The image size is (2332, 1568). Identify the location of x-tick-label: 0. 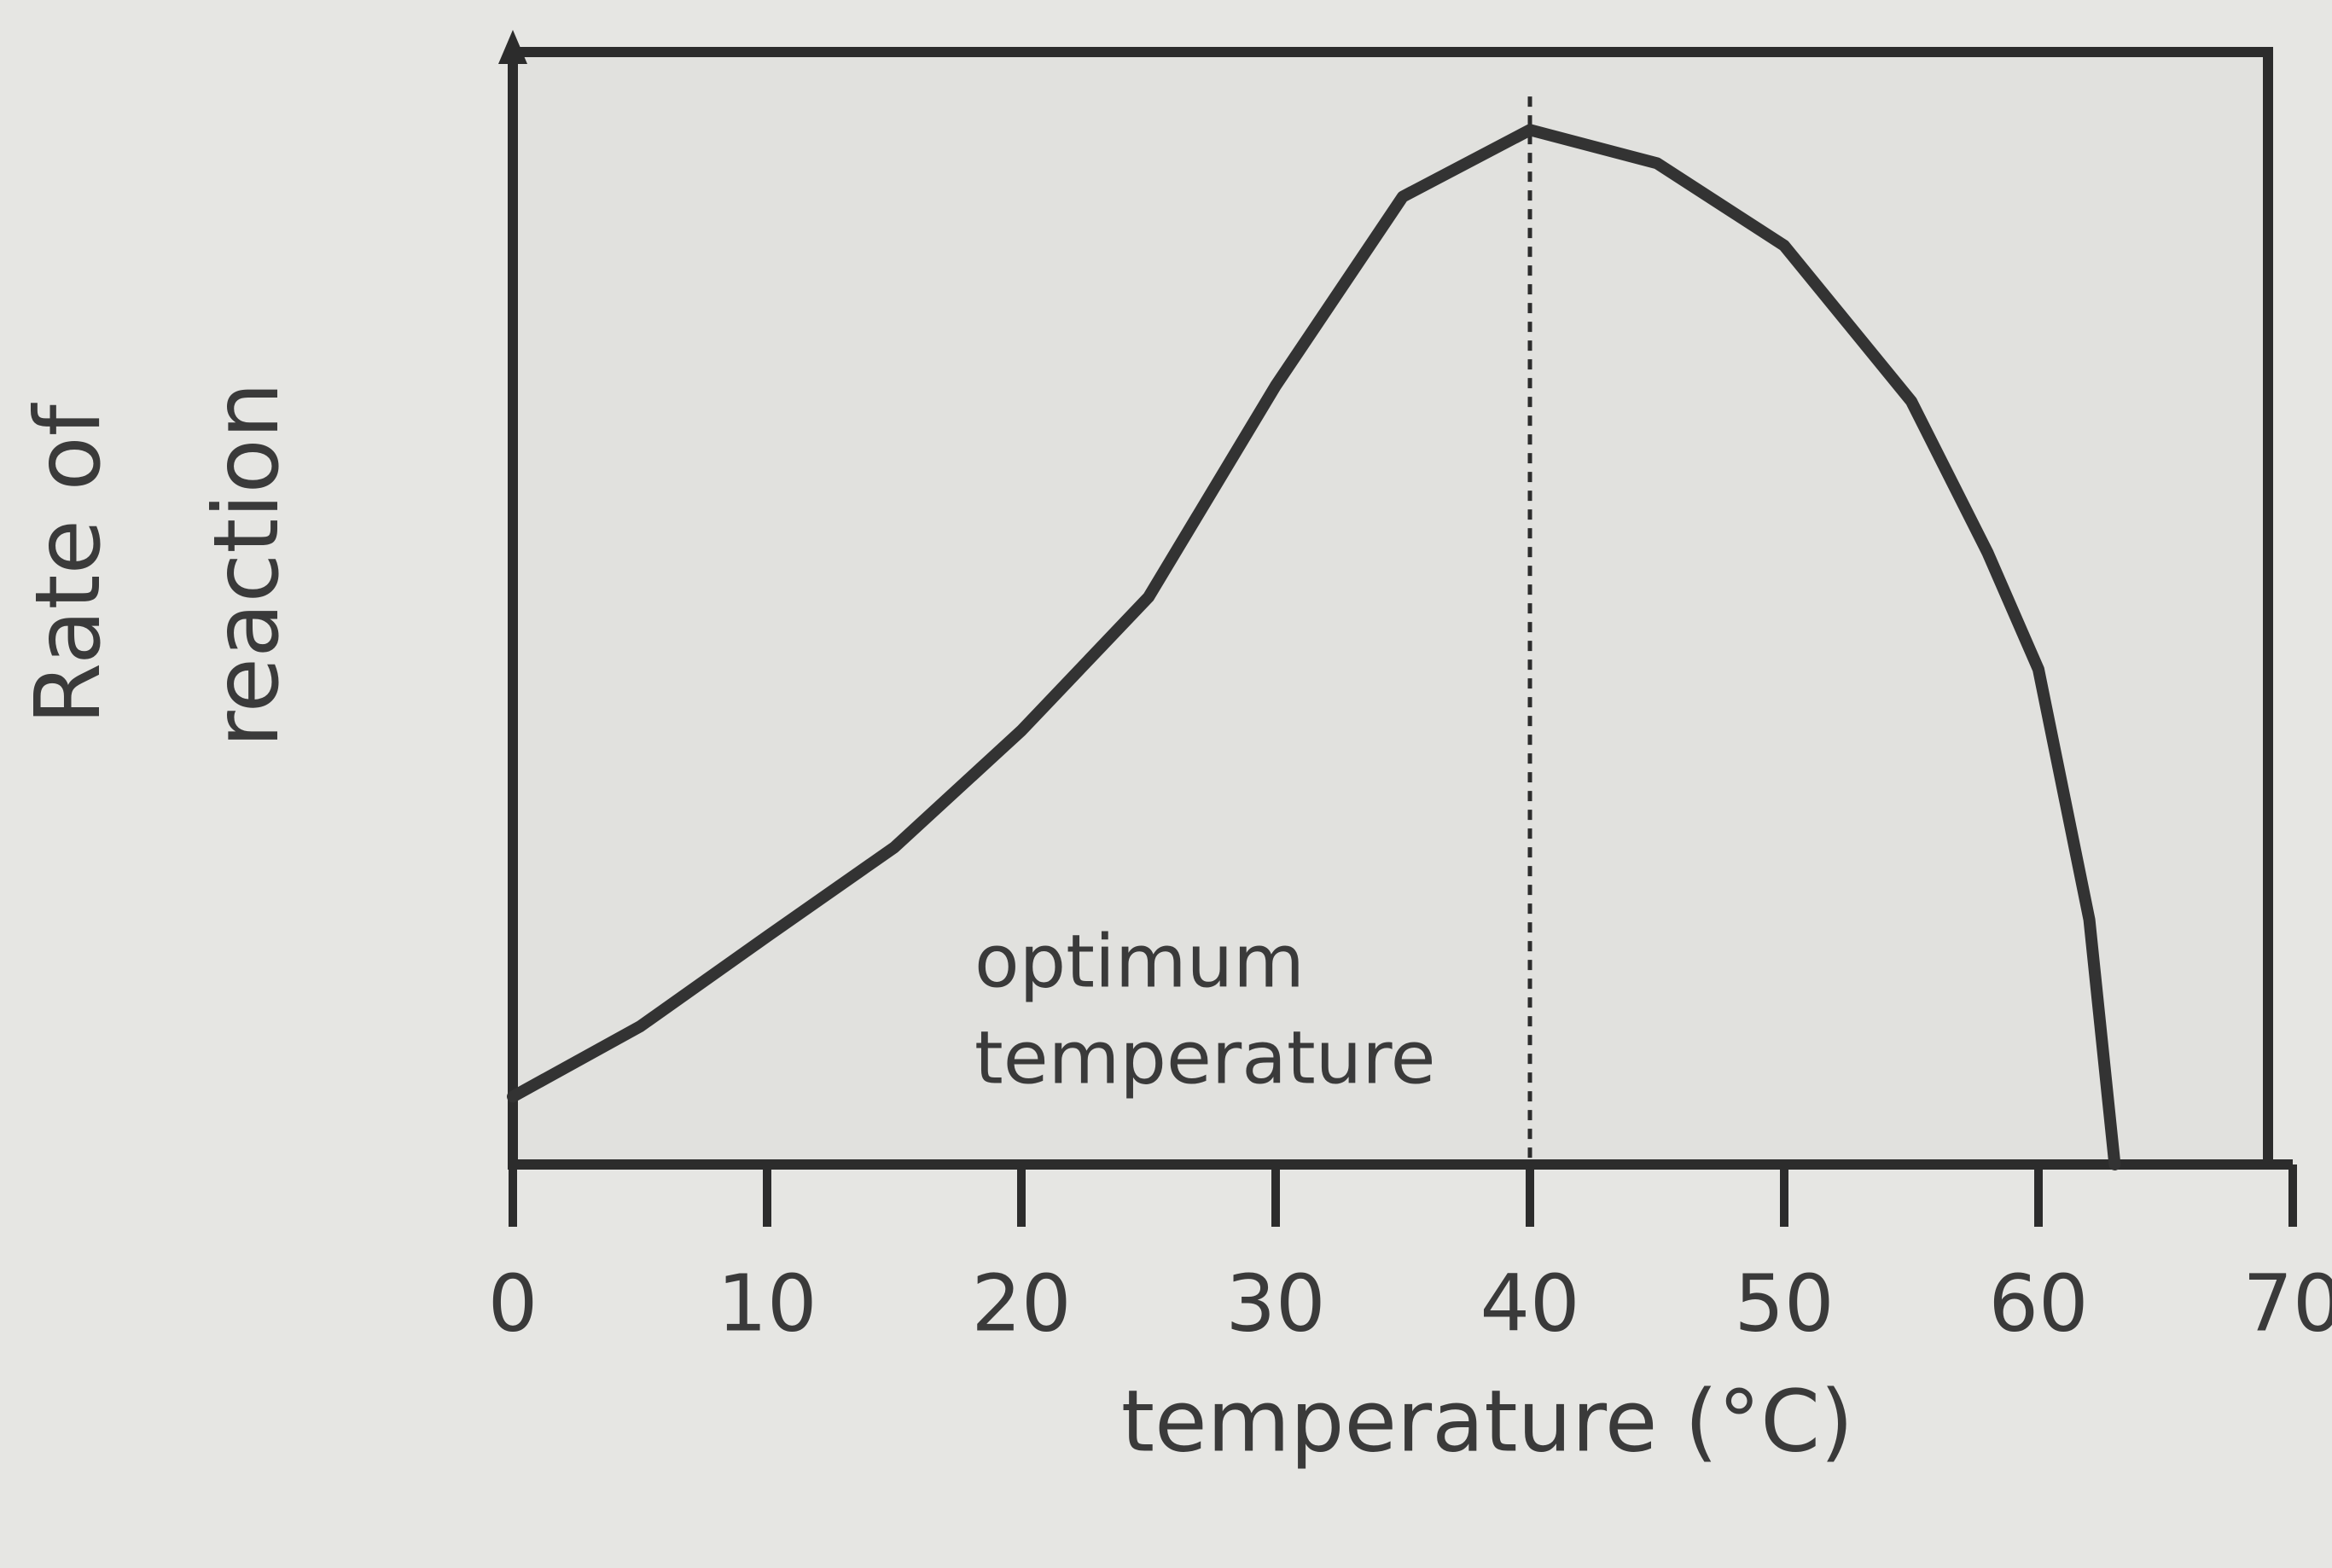
(513, 1303).